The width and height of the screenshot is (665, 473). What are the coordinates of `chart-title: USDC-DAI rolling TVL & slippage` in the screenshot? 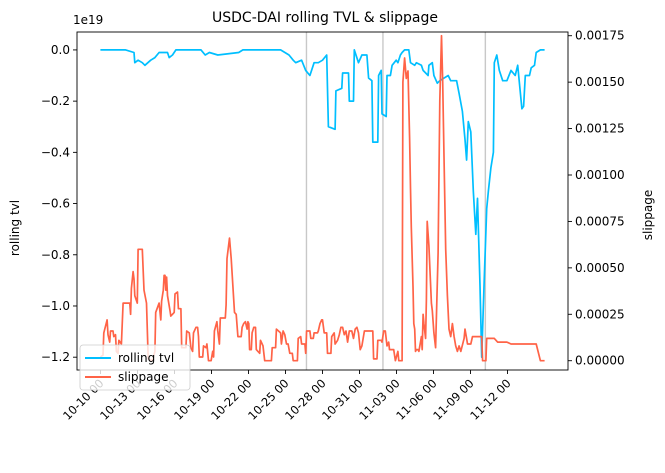 It's located at (325, 18).